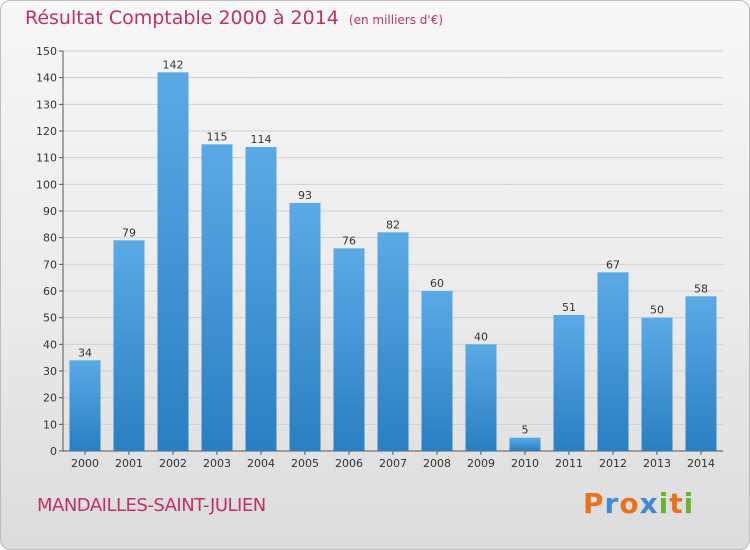  What do you see at coordinates (569, 307) in the screenshot?
I see `bar-value-label: 51` at bounding box center [569, 307].